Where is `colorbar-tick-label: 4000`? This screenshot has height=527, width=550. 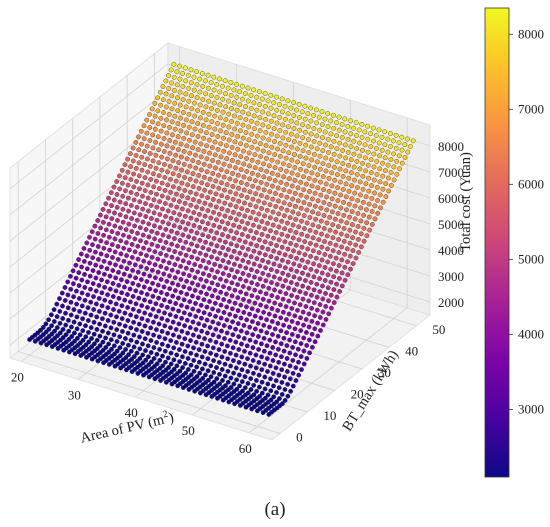 colorbar-tick-label: 4000 is located at coordinates (531, 333).